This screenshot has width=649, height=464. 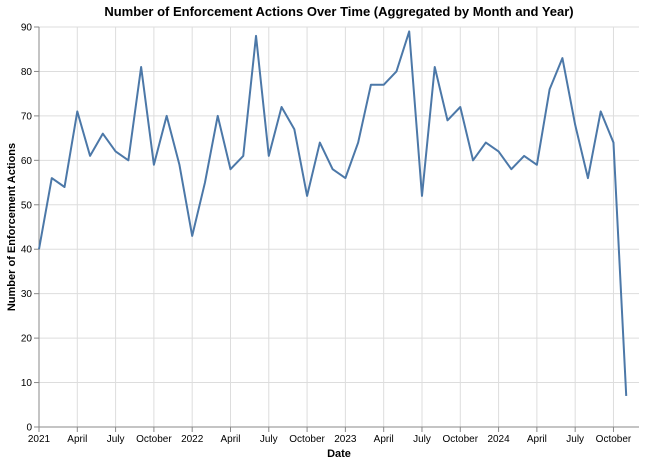 What do you see at coordinates (345, 439) in the screenshot?
I see `x-tick-label: 2023` at bounding box center [345, 439].